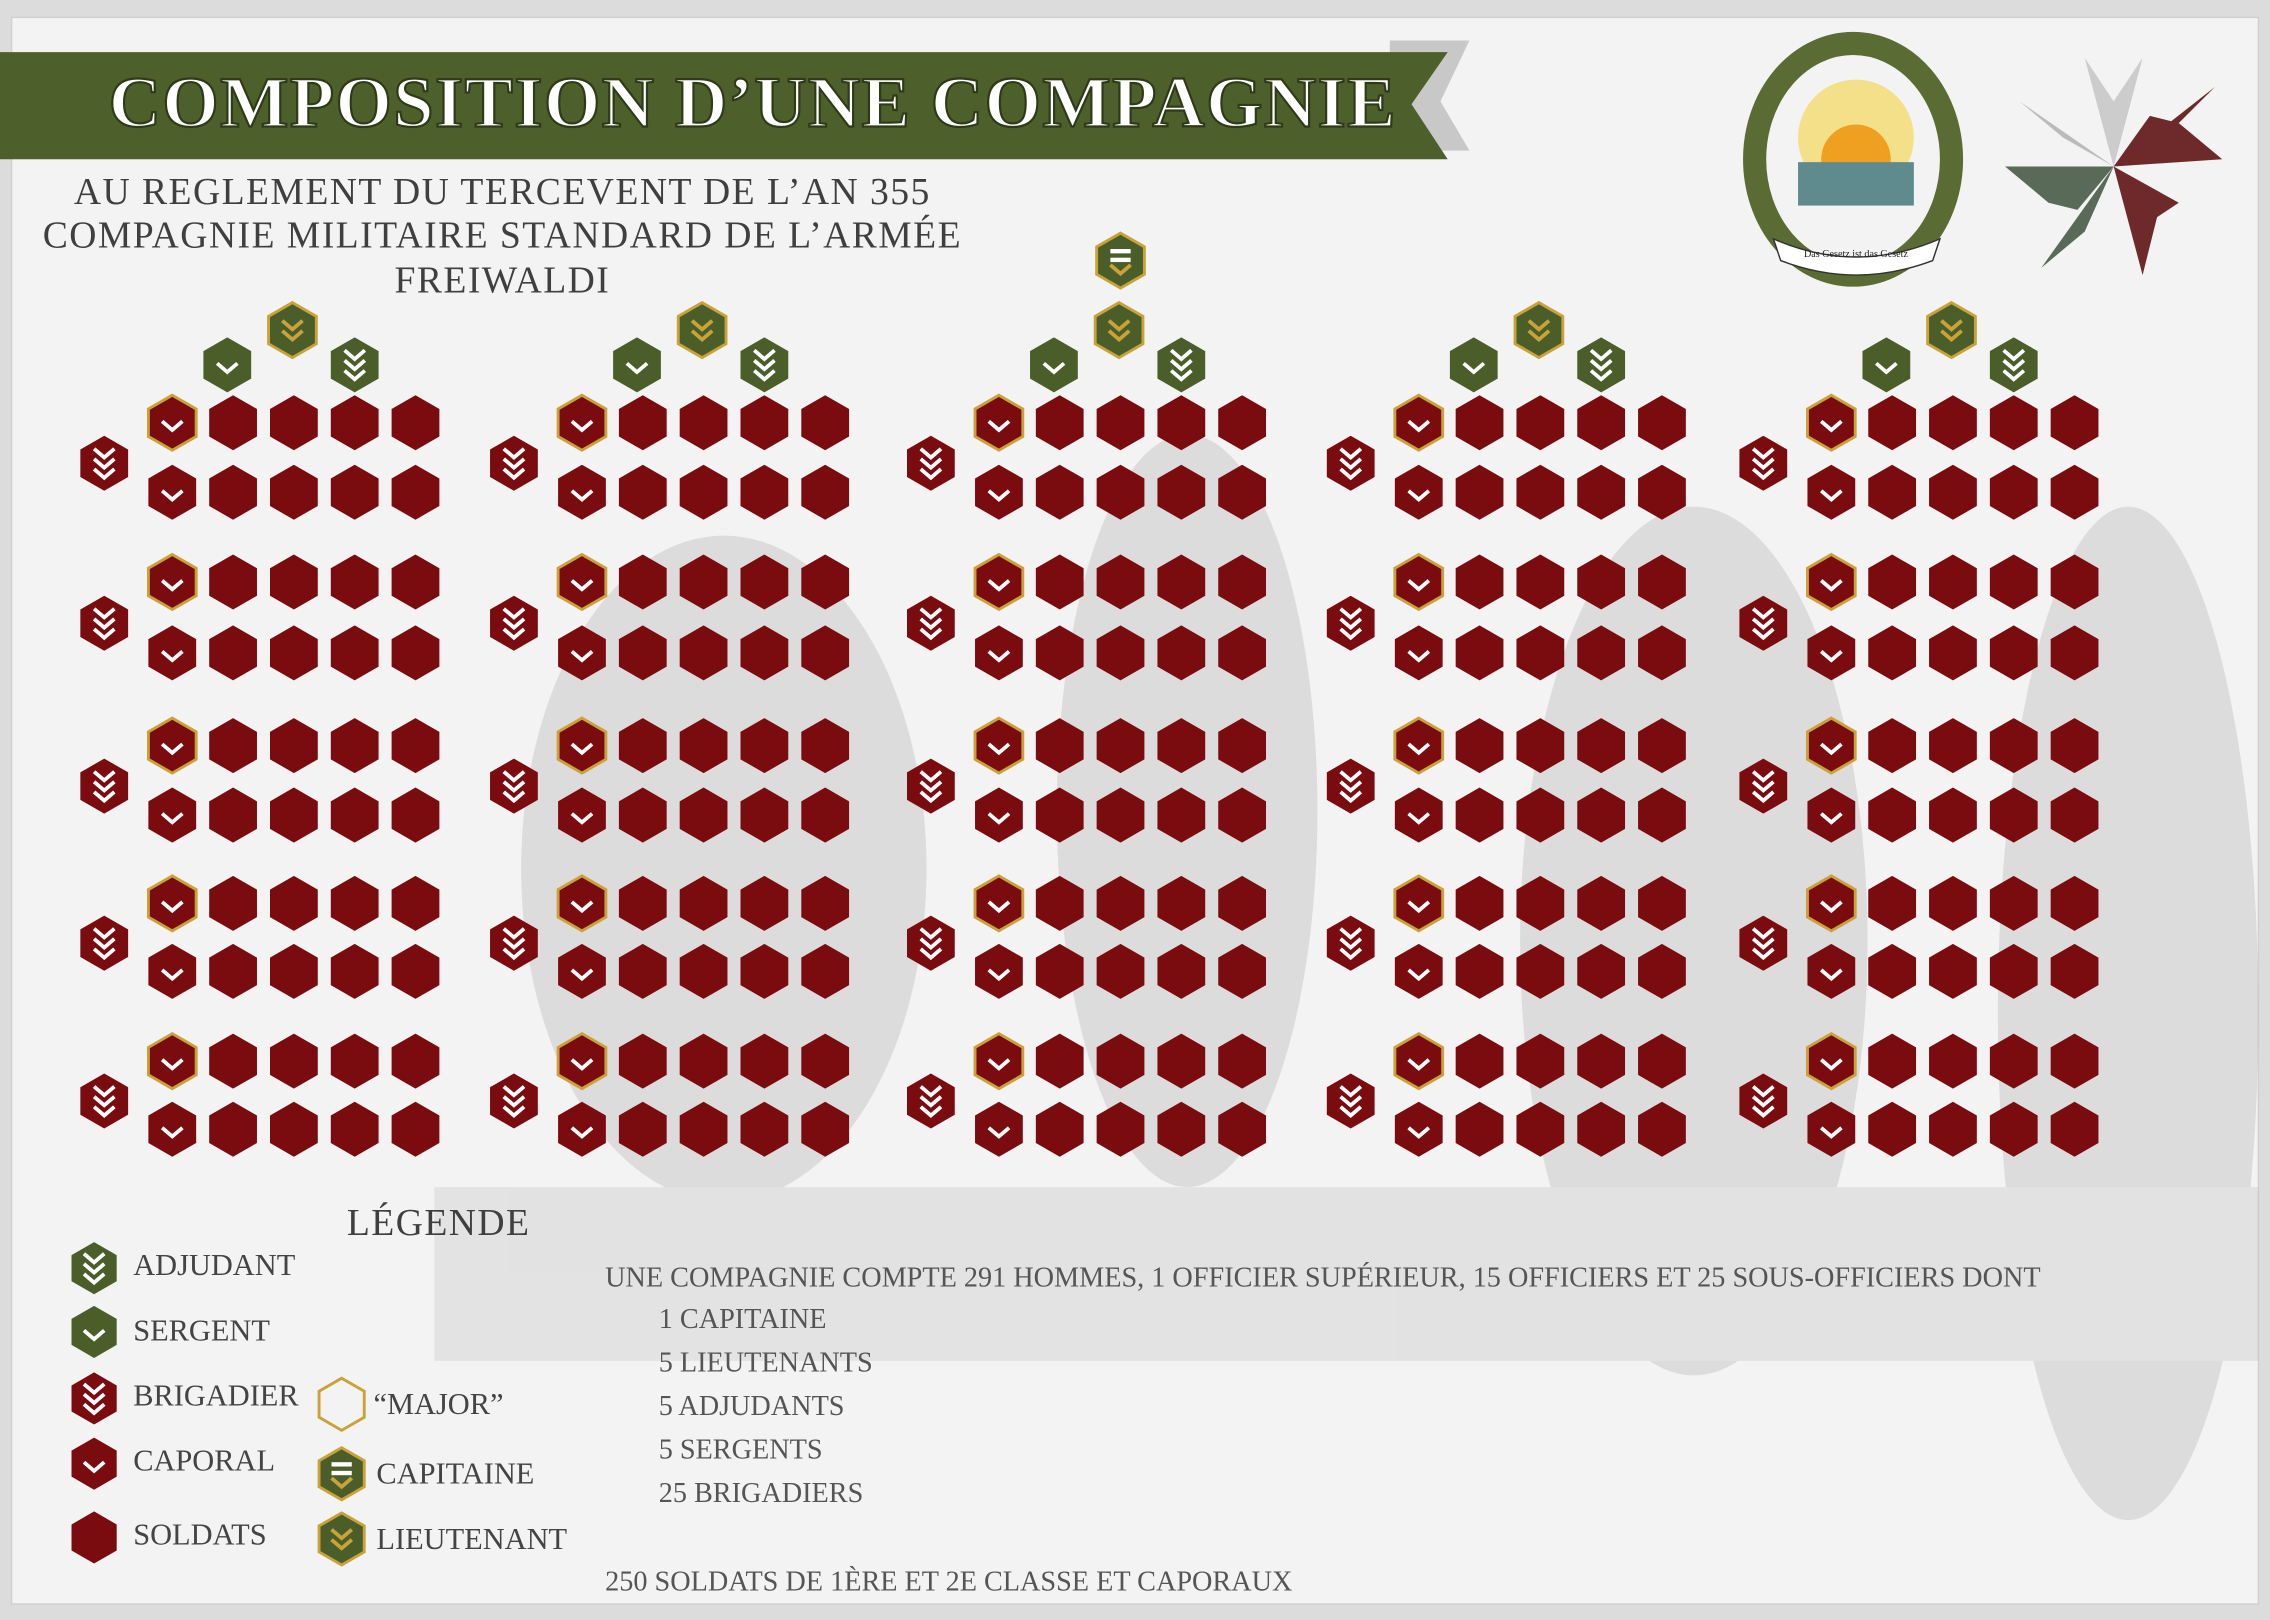  I want to click on legend-label: CAPORAL, so click(204, 1461).